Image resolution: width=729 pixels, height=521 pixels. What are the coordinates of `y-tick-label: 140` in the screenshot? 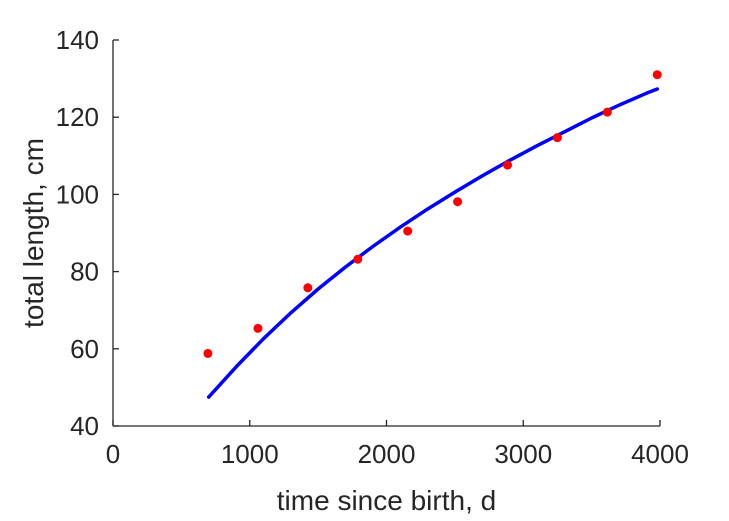 It's located at (77, 40).